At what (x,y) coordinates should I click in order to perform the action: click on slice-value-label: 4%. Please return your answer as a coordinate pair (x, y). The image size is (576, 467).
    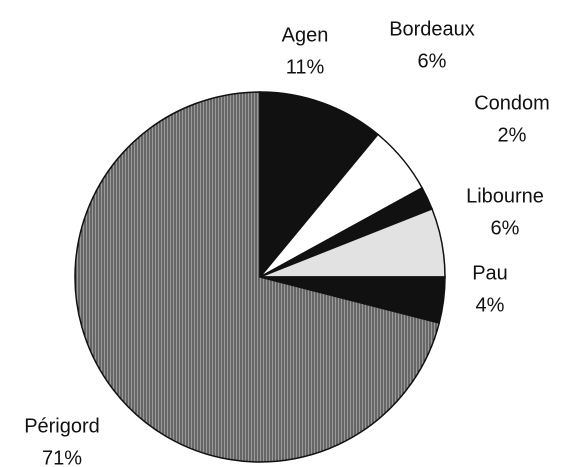
    Looking at the image, I should click on (490, 305).